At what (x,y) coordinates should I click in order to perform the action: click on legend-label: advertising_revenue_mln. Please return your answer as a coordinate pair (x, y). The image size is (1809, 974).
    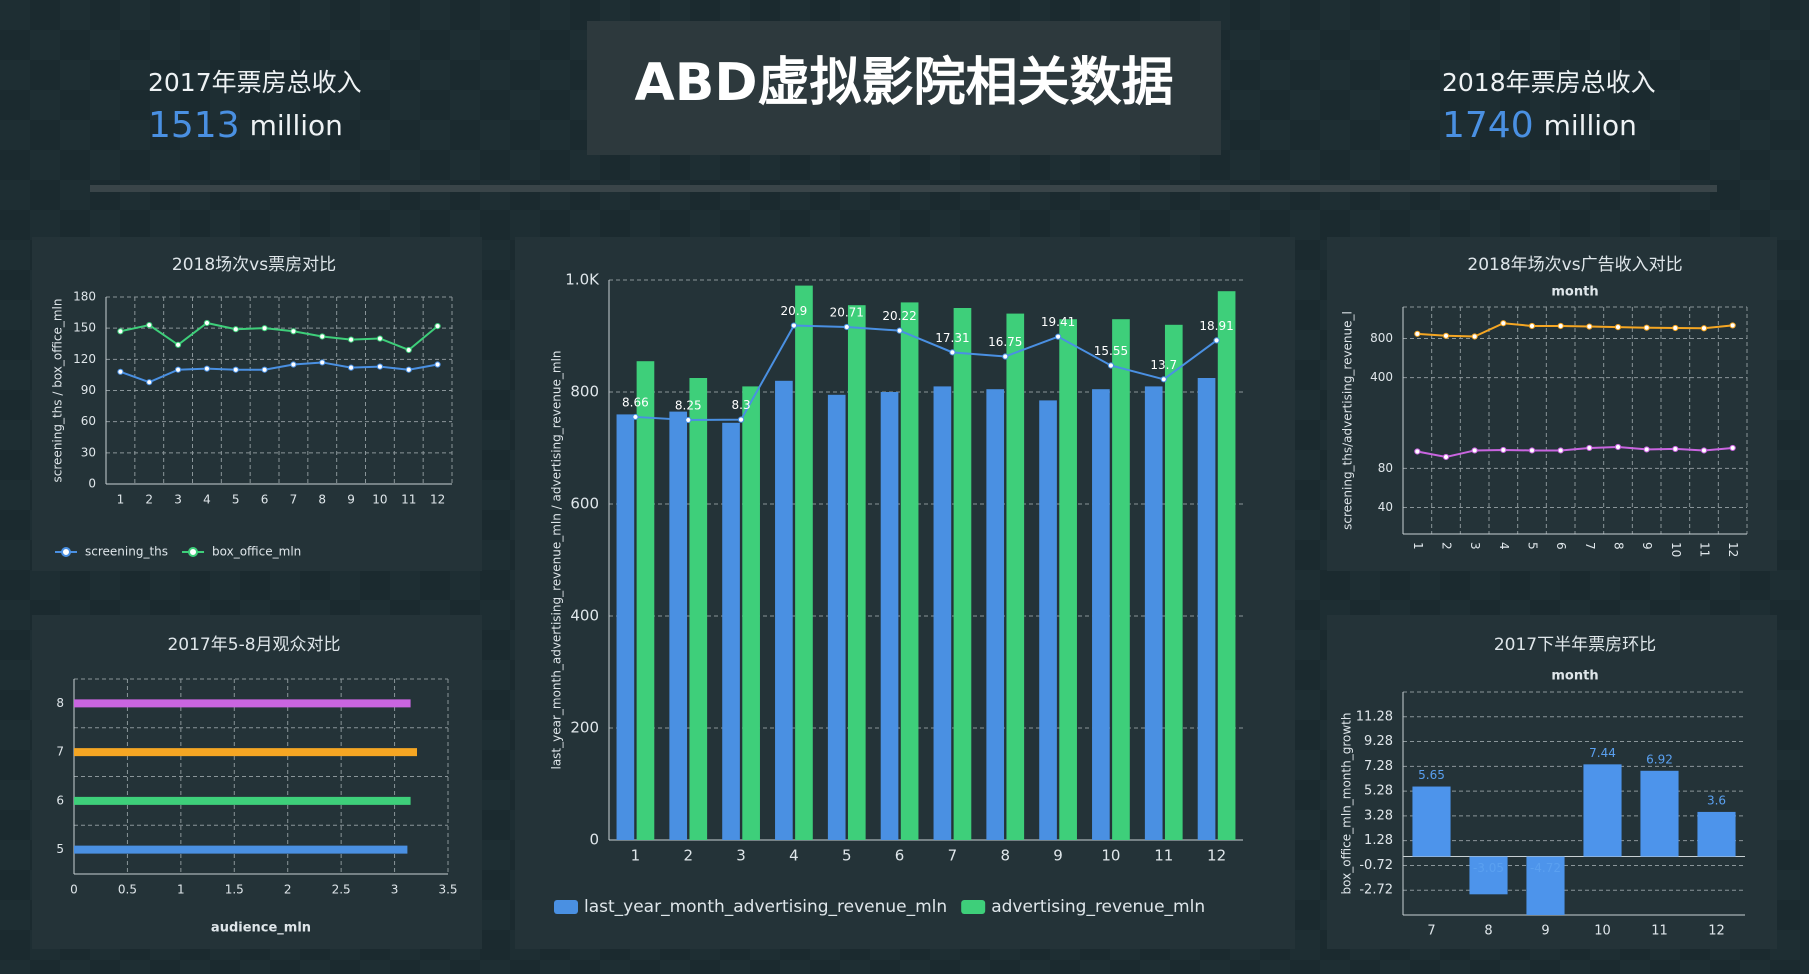
    Looking at the image, I should click on (1098, 907).